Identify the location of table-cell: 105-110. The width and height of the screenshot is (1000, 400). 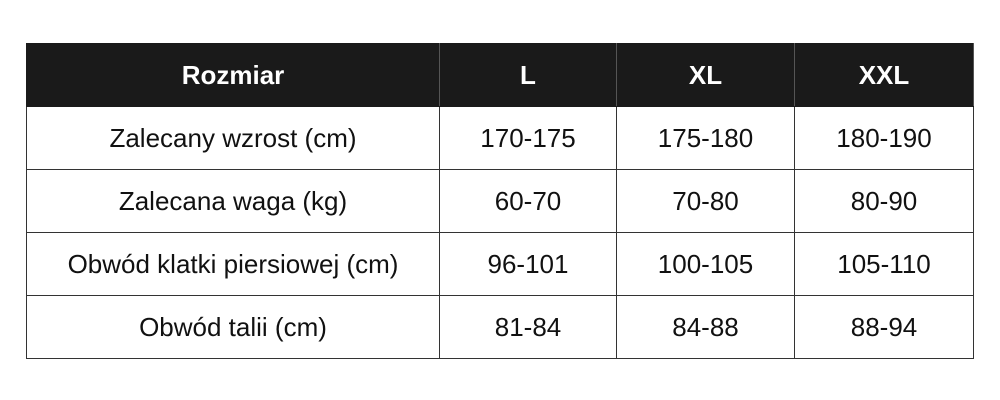
(884, 264).